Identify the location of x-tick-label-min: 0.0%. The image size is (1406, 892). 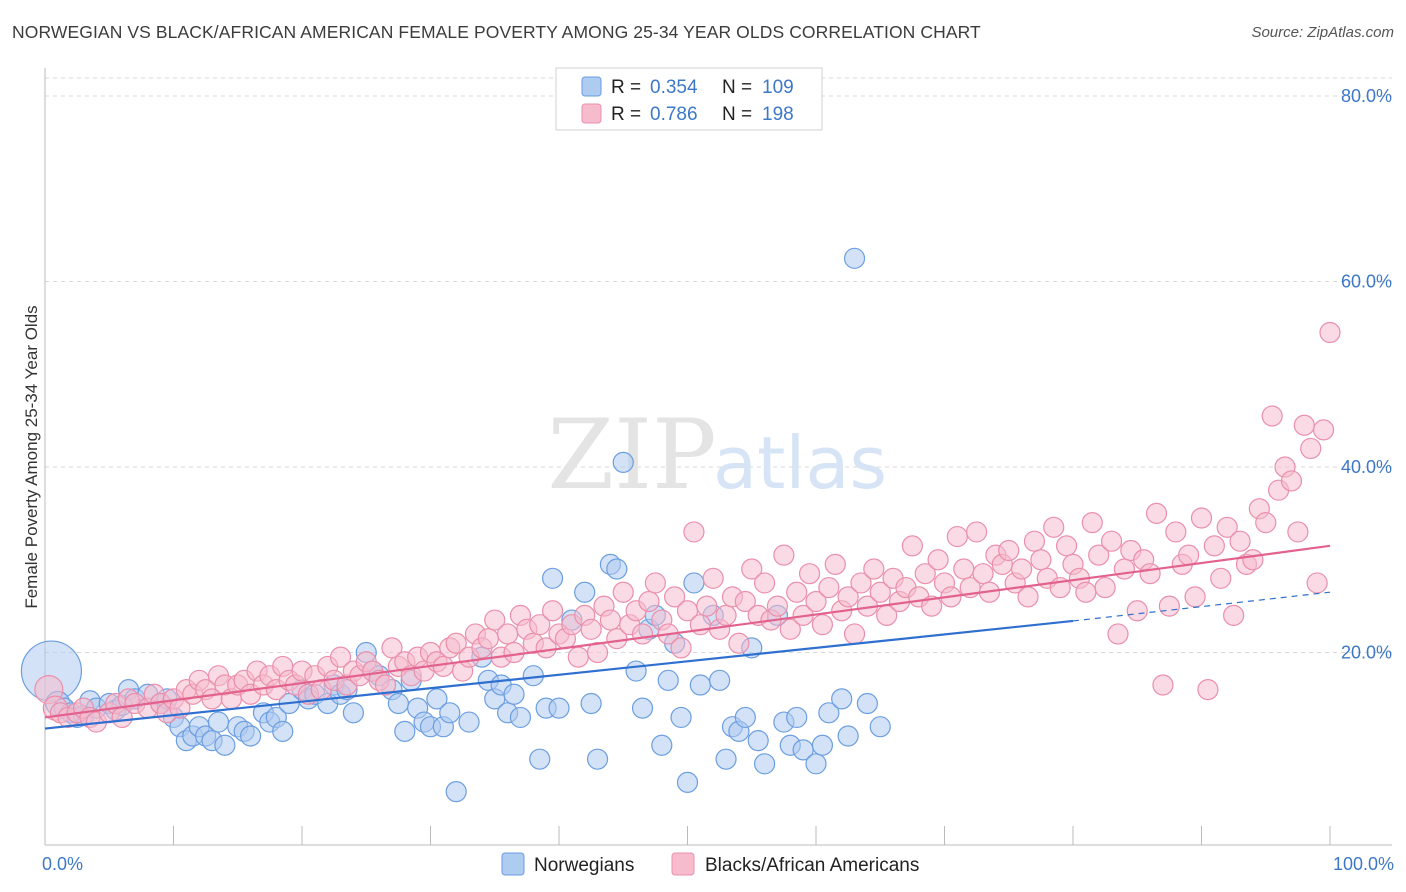
(62, 864).